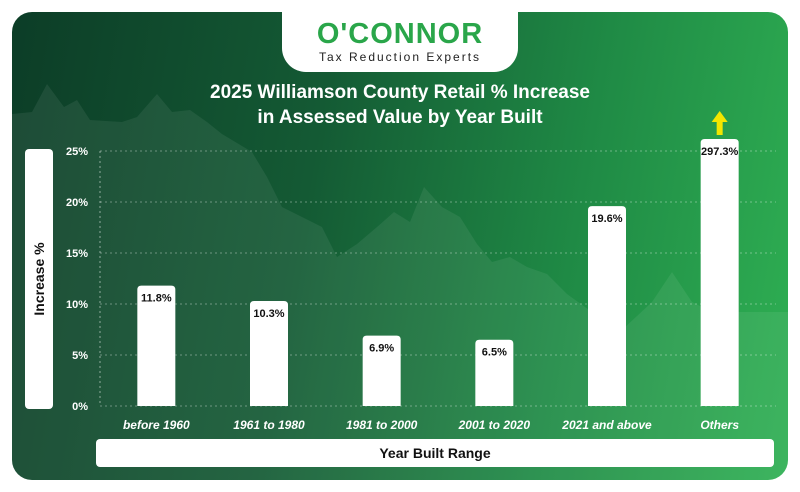 The image size is (800, 492). Describe the element at coordinates (606, 219) in the screenshot. I see `data-label: 19.6%` at that location.